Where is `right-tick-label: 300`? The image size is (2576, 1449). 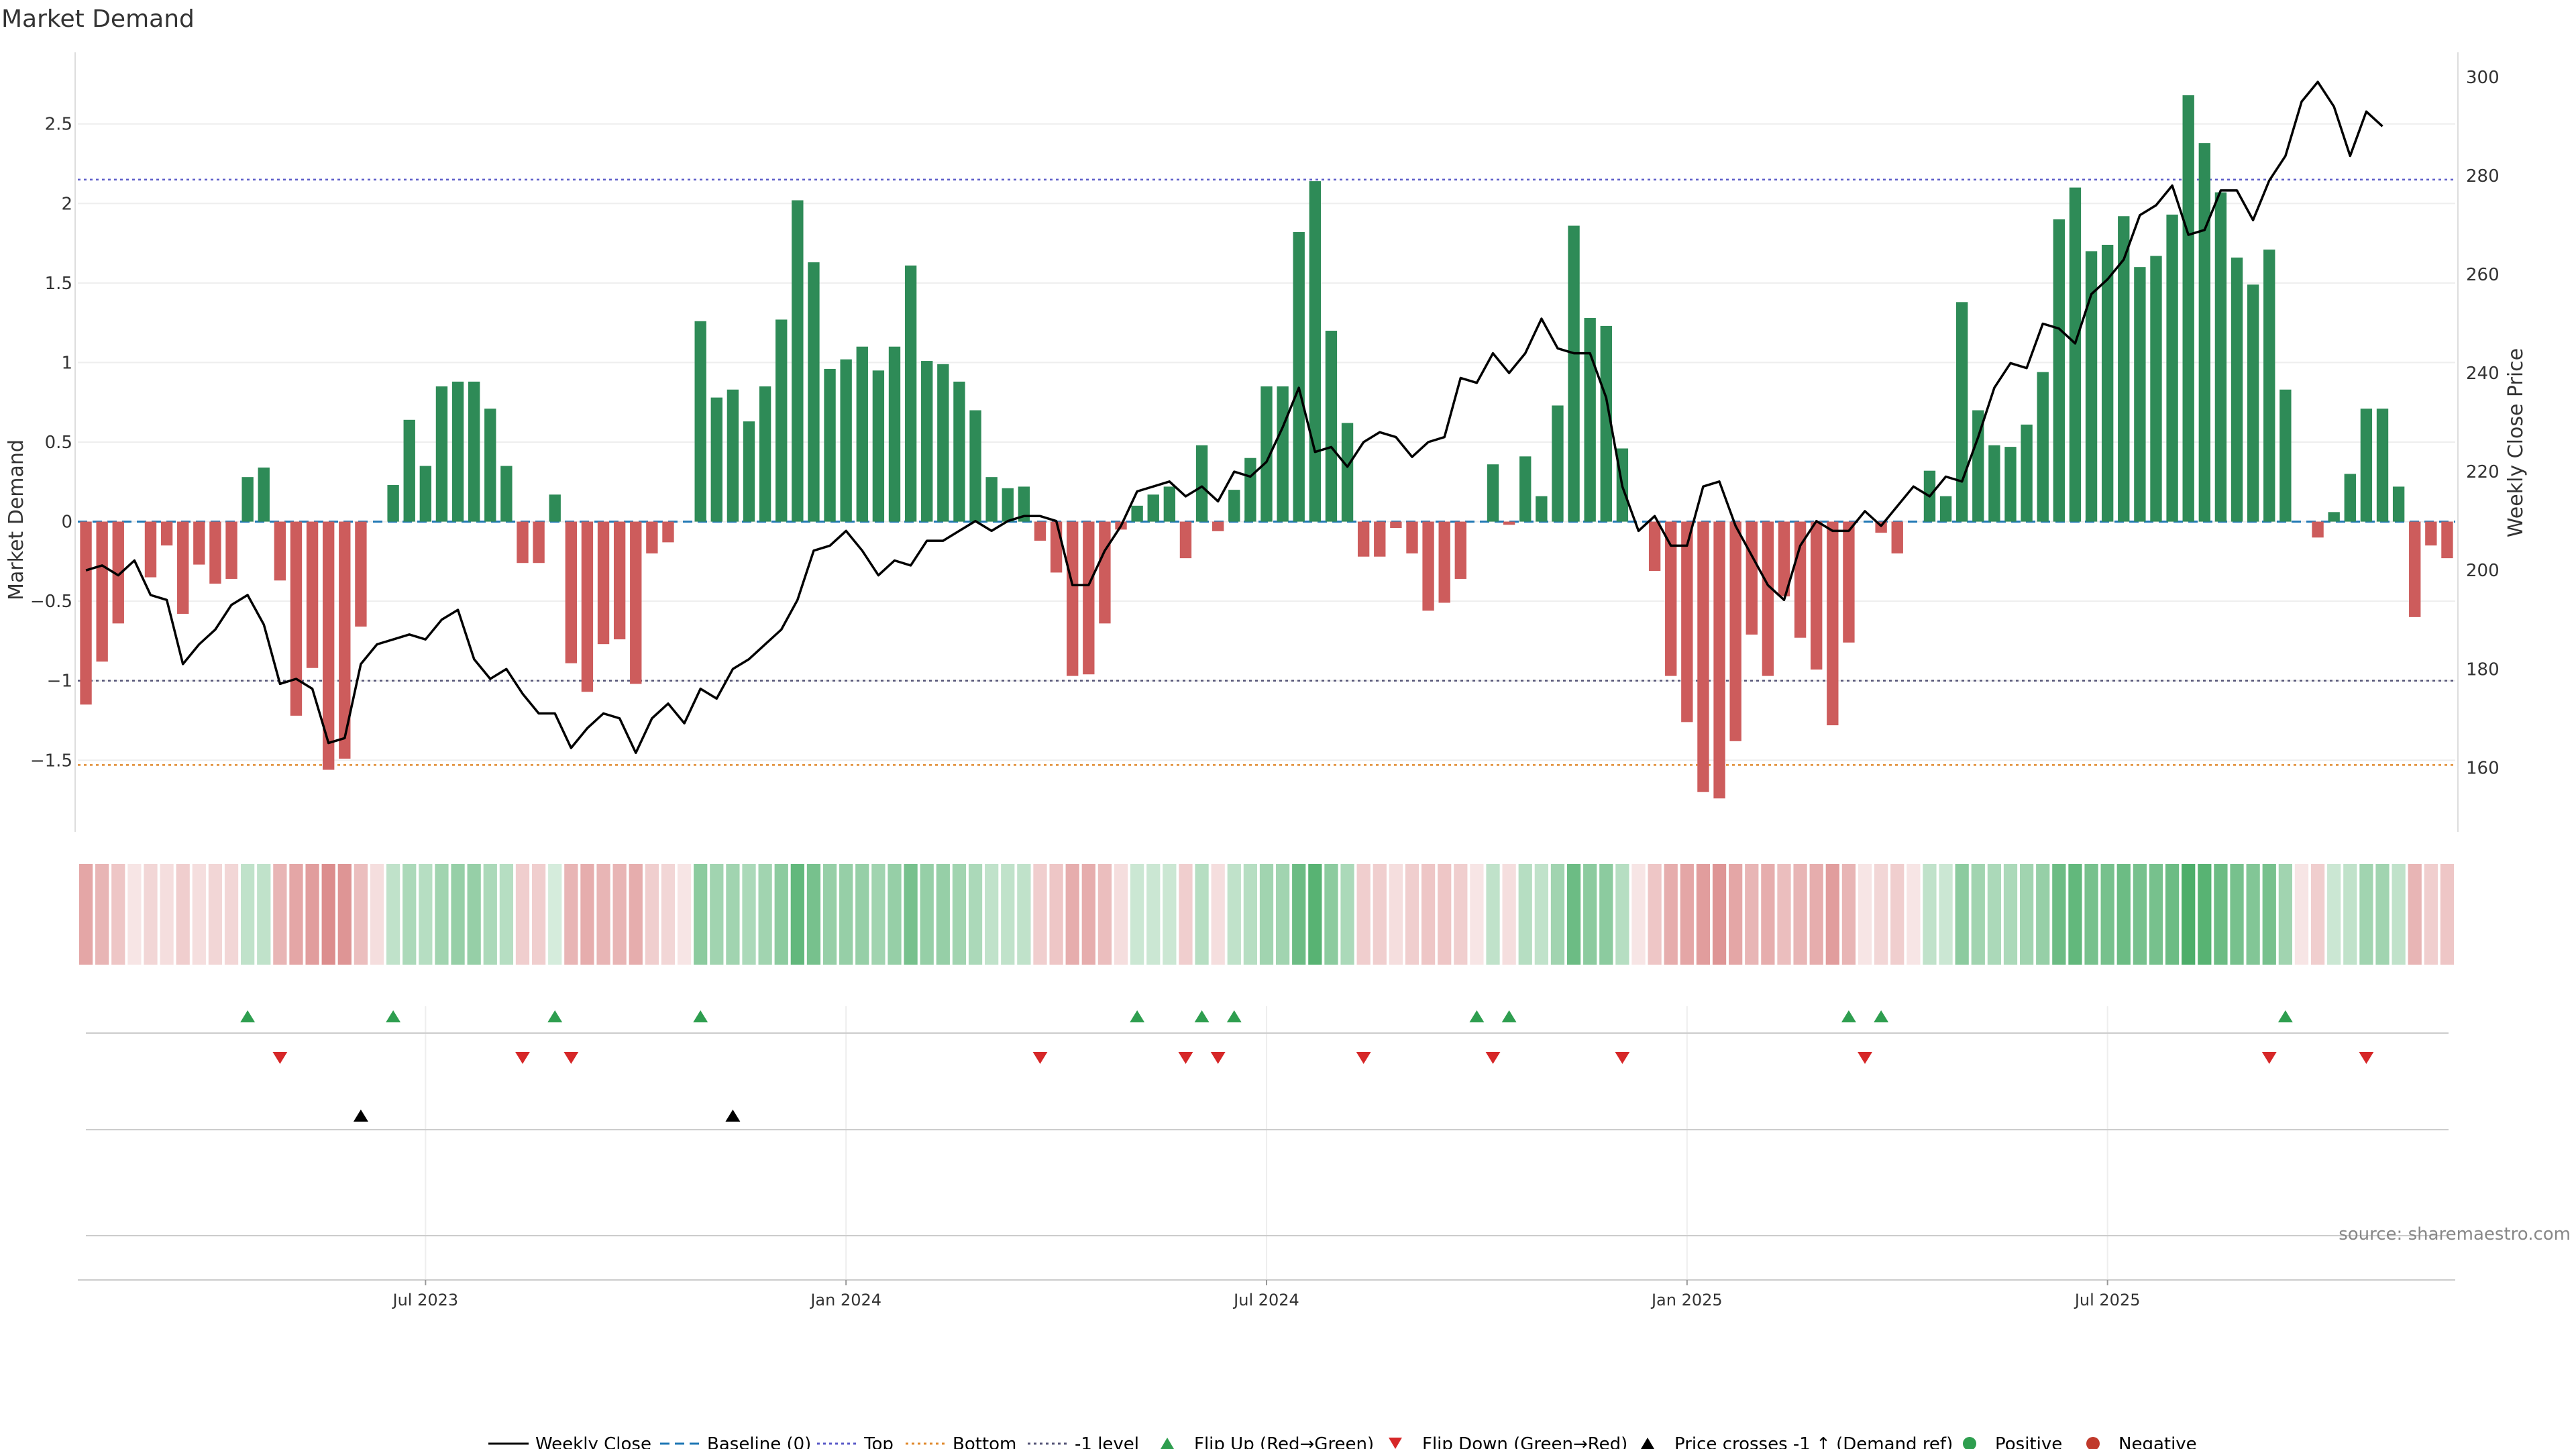
right-tick-label: 300 is located at coordinates (2483, 78).